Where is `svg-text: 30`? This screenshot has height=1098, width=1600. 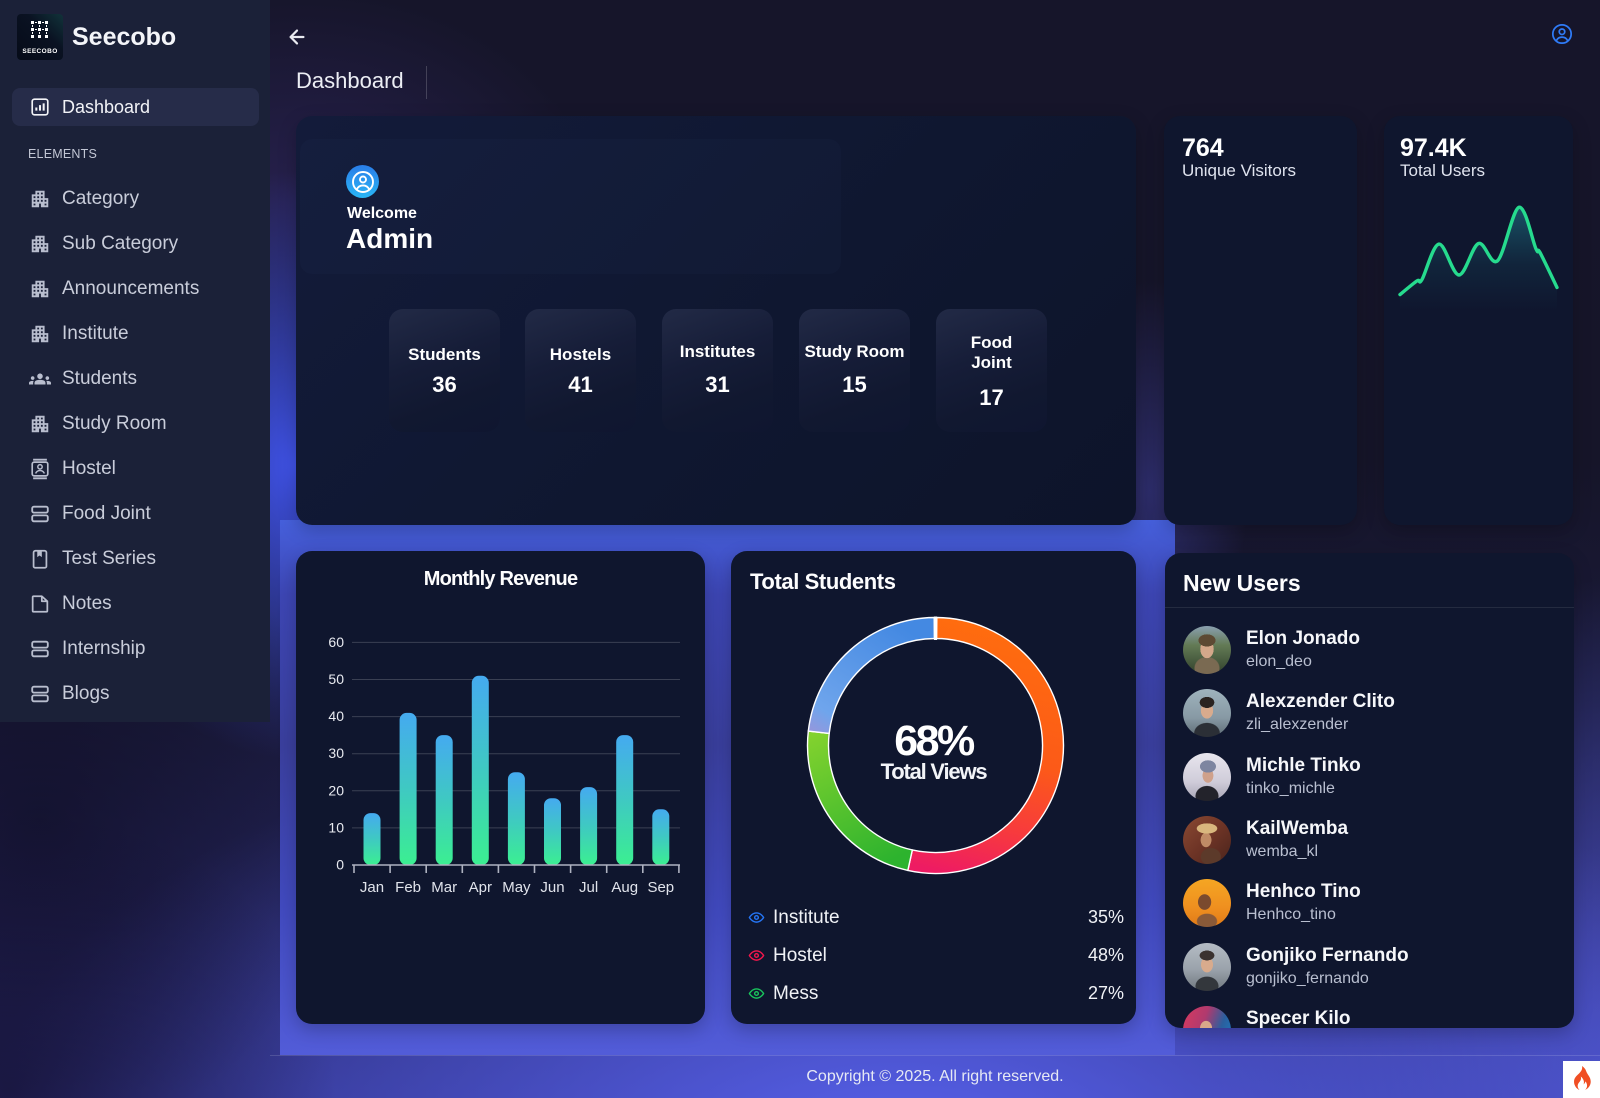
svg-text: 30 is located at coordinates (336, 753).